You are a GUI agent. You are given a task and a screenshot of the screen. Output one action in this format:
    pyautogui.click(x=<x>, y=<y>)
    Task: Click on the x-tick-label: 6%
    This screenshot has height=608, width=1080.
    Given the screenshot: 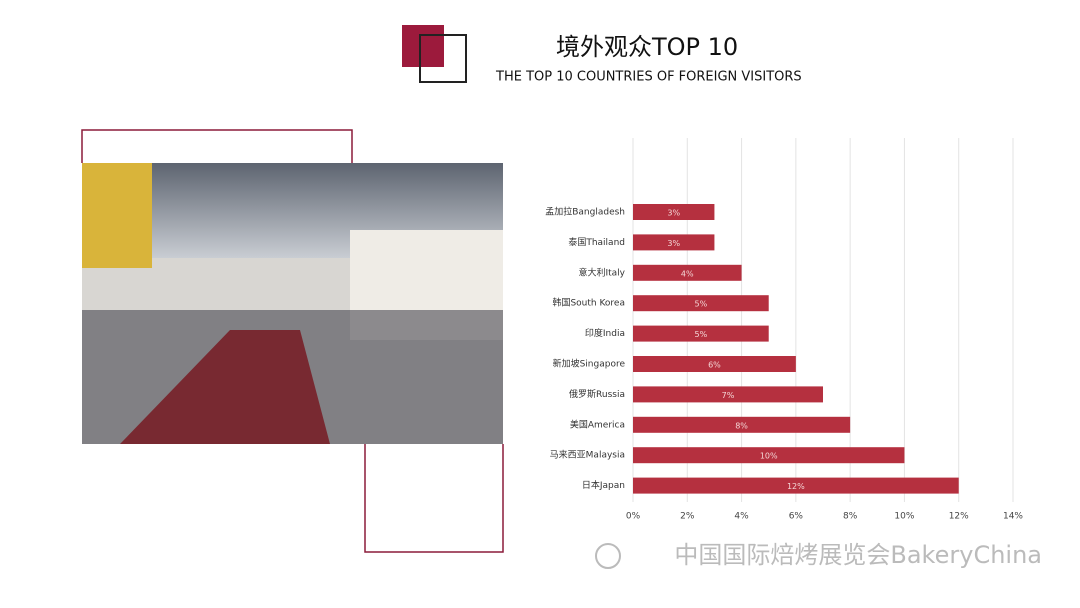 What is the action you would take?
    pyautogui.click(x=796, y=517)
    